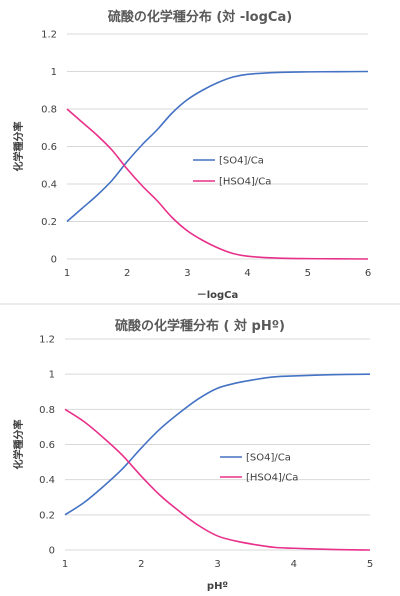 The image size is (400, 596). What do you see at coordinates (218, 295) in the screenshot?
I see `x-axis-label: －logCa` at bounding box center [218, 295].